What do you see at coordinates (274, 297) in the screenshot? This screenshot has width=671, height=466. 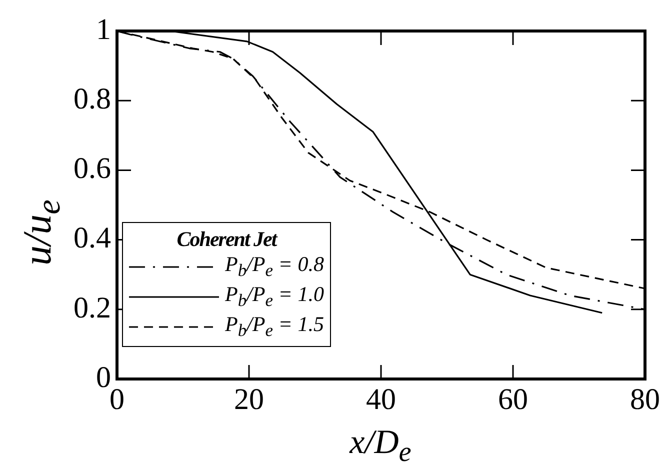 I see `legend-label: P$_{b}$/P$_{e}$ = 1.0` at bounding box center [274, 297].